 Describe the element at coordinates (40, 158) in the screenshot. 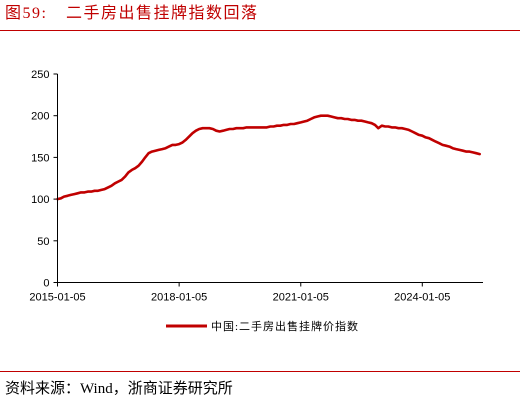

I see `y-tick-label: 150` at that location.